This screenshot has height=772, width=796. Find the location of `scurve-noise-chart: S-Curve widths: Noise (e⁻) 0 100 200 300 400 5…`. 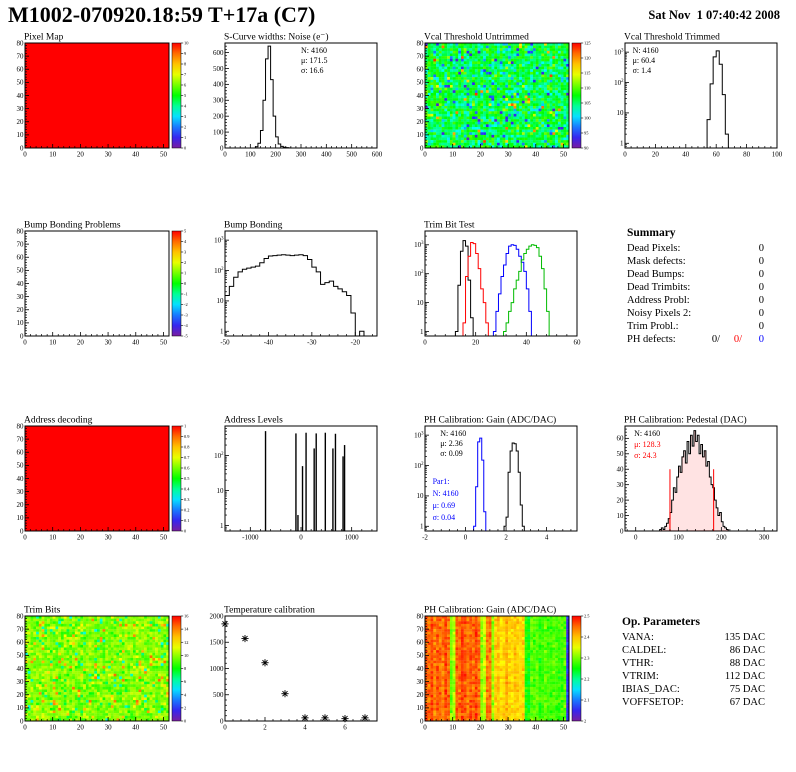

scurve-noise-chart: S-Curve widths: Noise (e⁻) 0 100 200 300 400 5… is located at coordinates (298, 95).